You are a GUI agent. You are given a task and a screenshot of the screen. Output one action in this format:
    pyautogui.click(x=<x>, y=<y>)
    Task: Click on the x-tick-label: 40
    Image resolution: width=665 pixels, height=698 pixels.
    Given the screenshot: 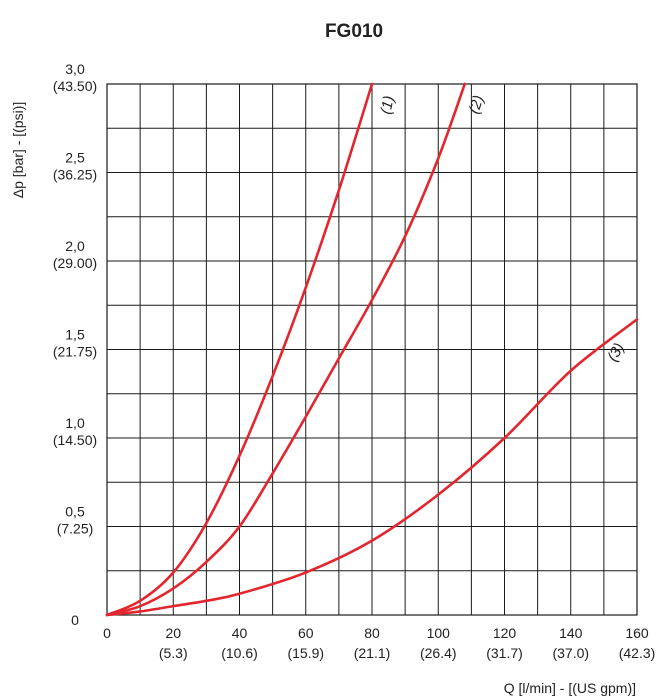 What is the action you would take?
    pyautogui.click(x=240, y=633)
    